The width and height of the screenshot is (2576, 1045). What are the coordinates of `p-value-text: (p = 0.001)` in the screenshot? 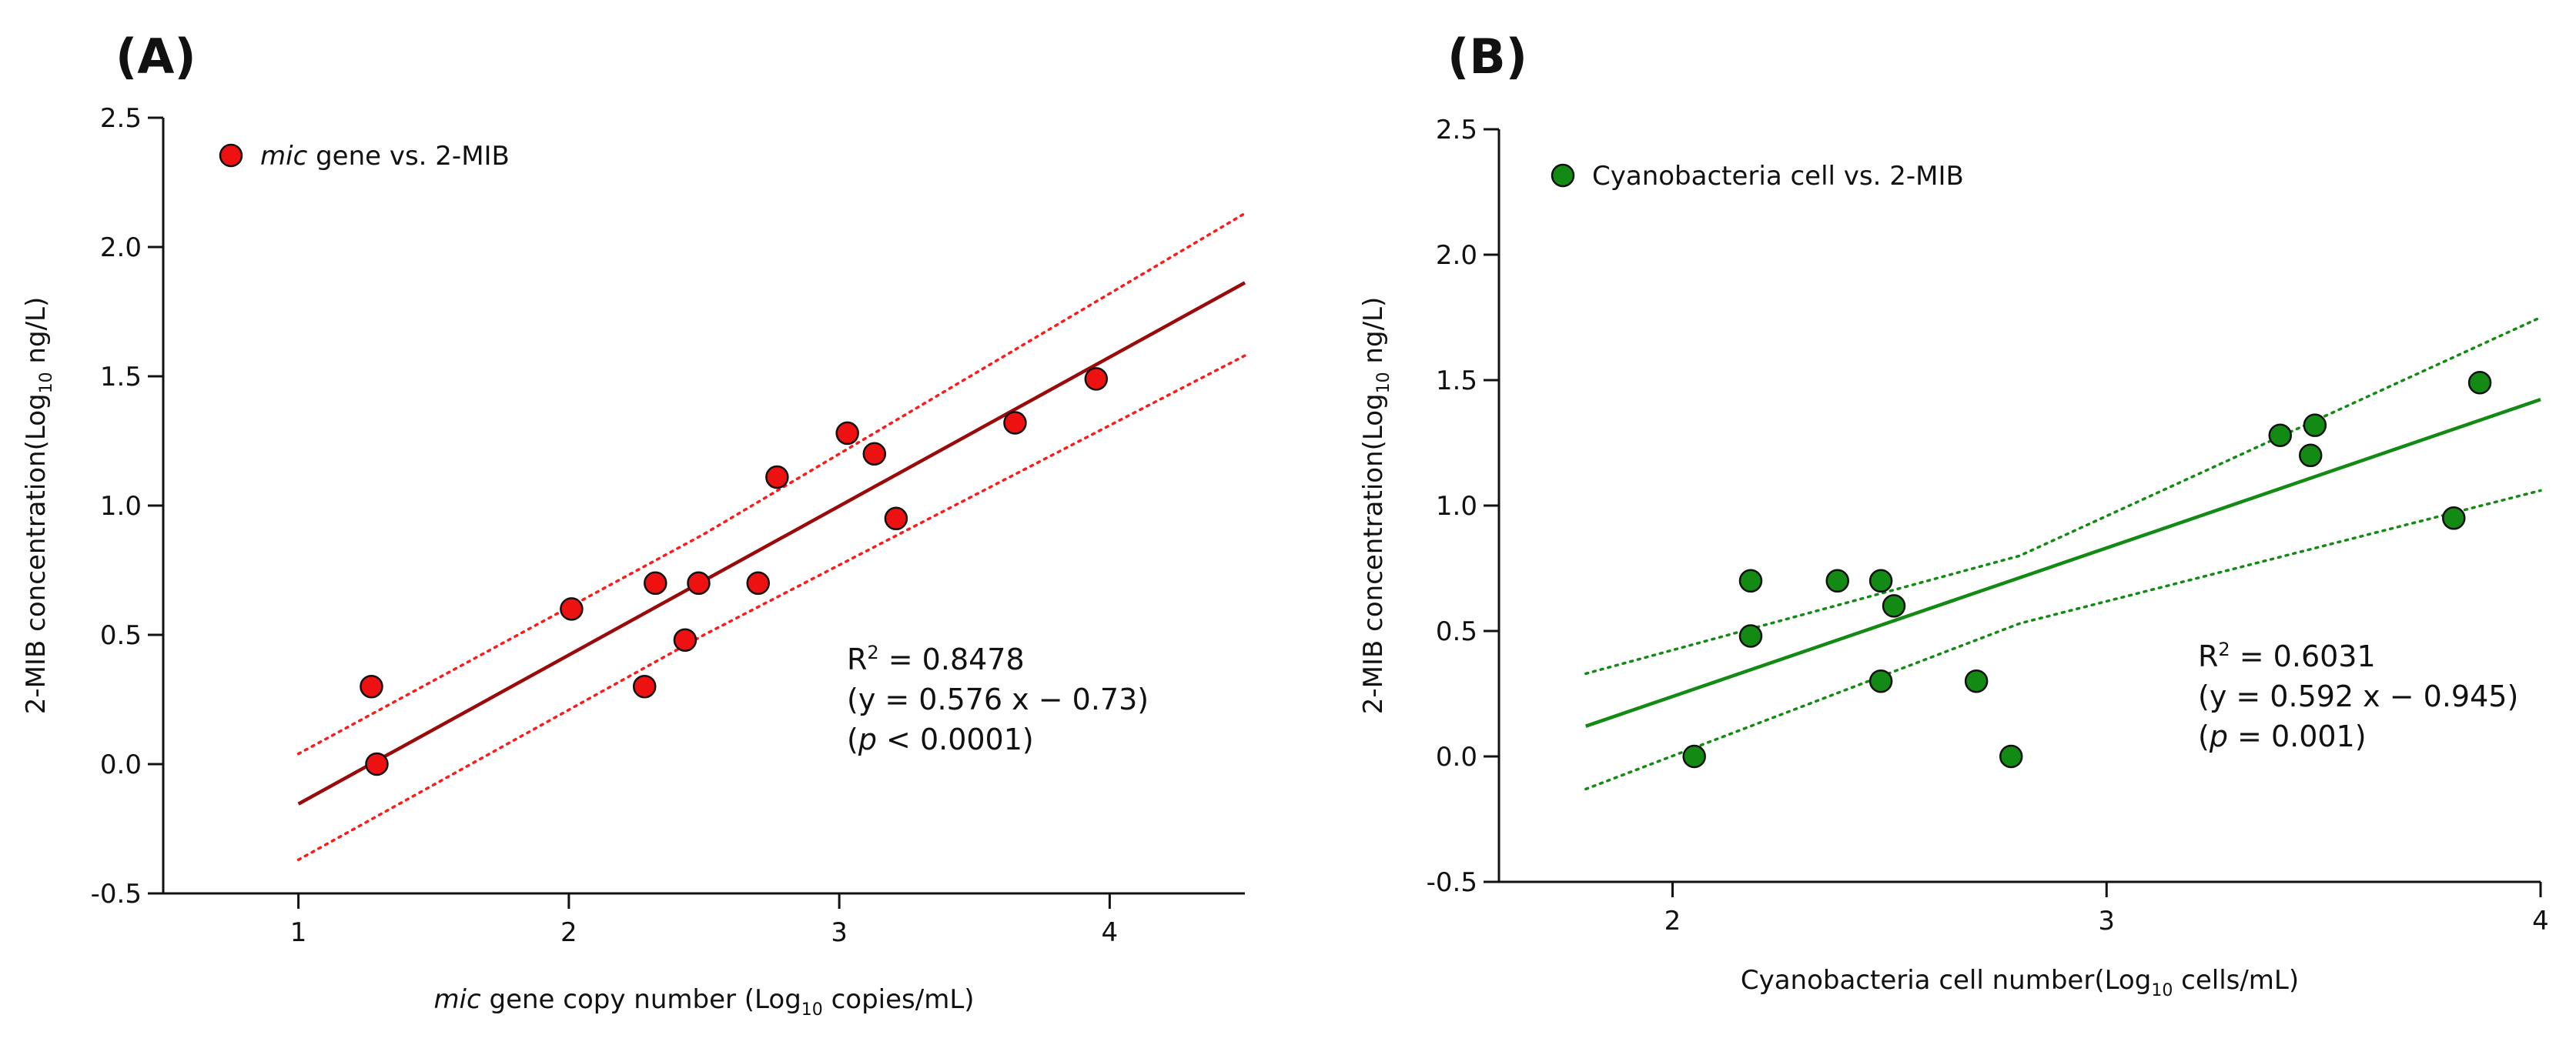 It's located at (2282, 736).